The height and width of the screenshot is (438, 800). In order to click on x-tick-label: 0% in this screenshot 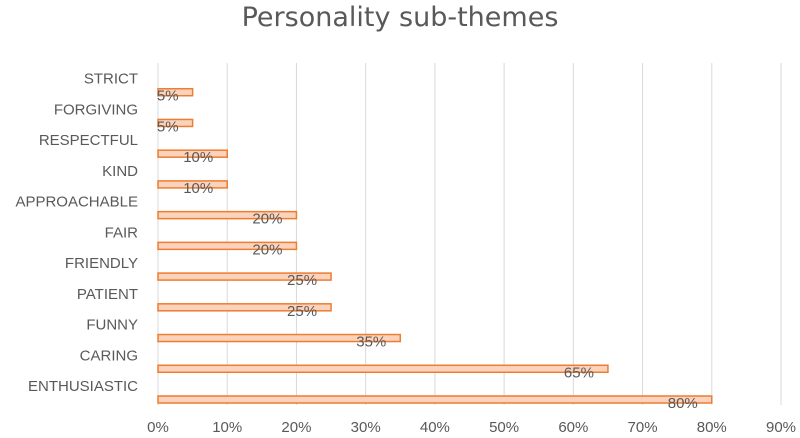, I will do `click(158, 427)`.